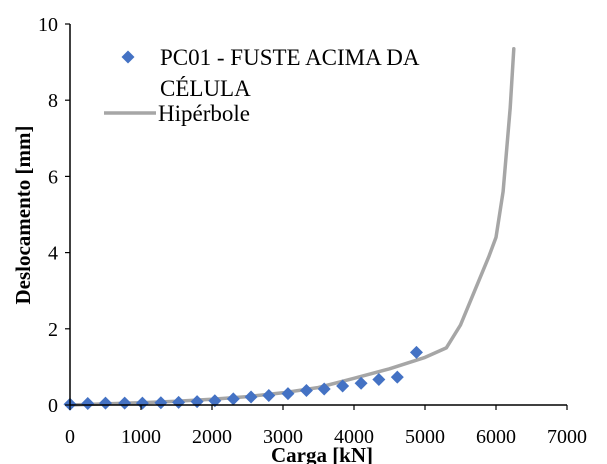 Image resolution: width=607 pixels, height=464 pixels. I want to click on legend-label-line: Hipérbole, so click(204, 113).